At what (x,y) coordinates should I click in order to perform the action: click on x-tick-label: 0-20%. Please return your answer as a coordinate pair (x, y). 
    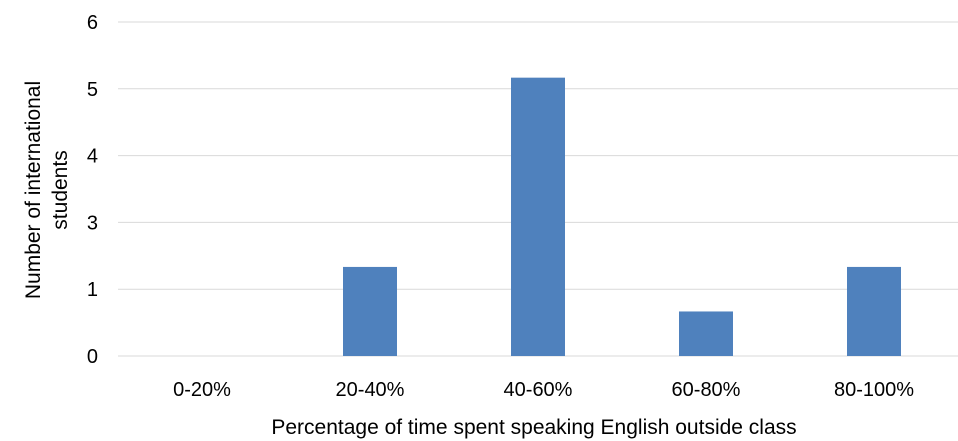
    Looking at the image, I should click on (202, 390).